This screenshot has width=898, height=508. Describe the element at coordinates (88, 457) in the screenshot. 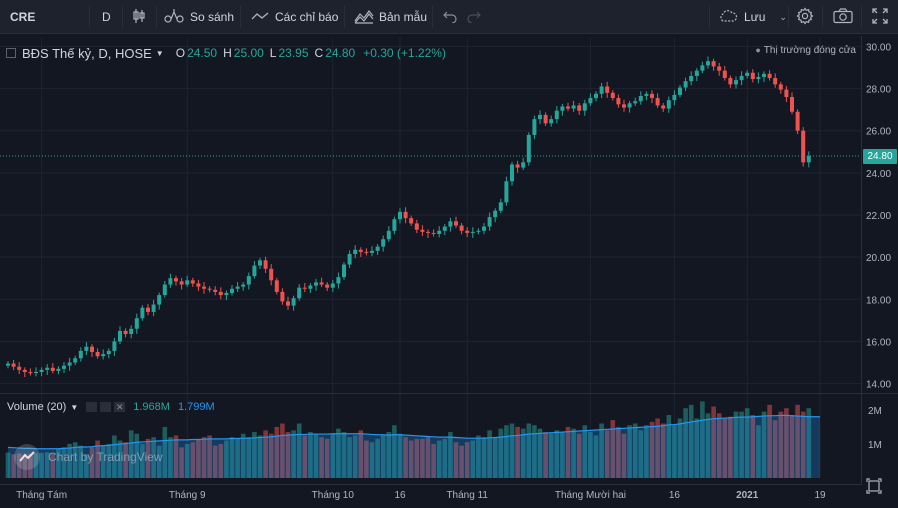

I see `tradingview-watermark: Chart by TradingView` at that location.